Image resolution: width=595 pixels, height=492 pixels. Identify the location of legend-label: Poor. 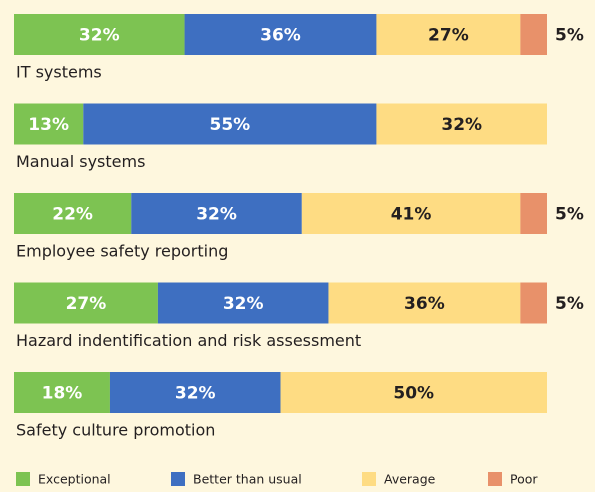
(524, 479).